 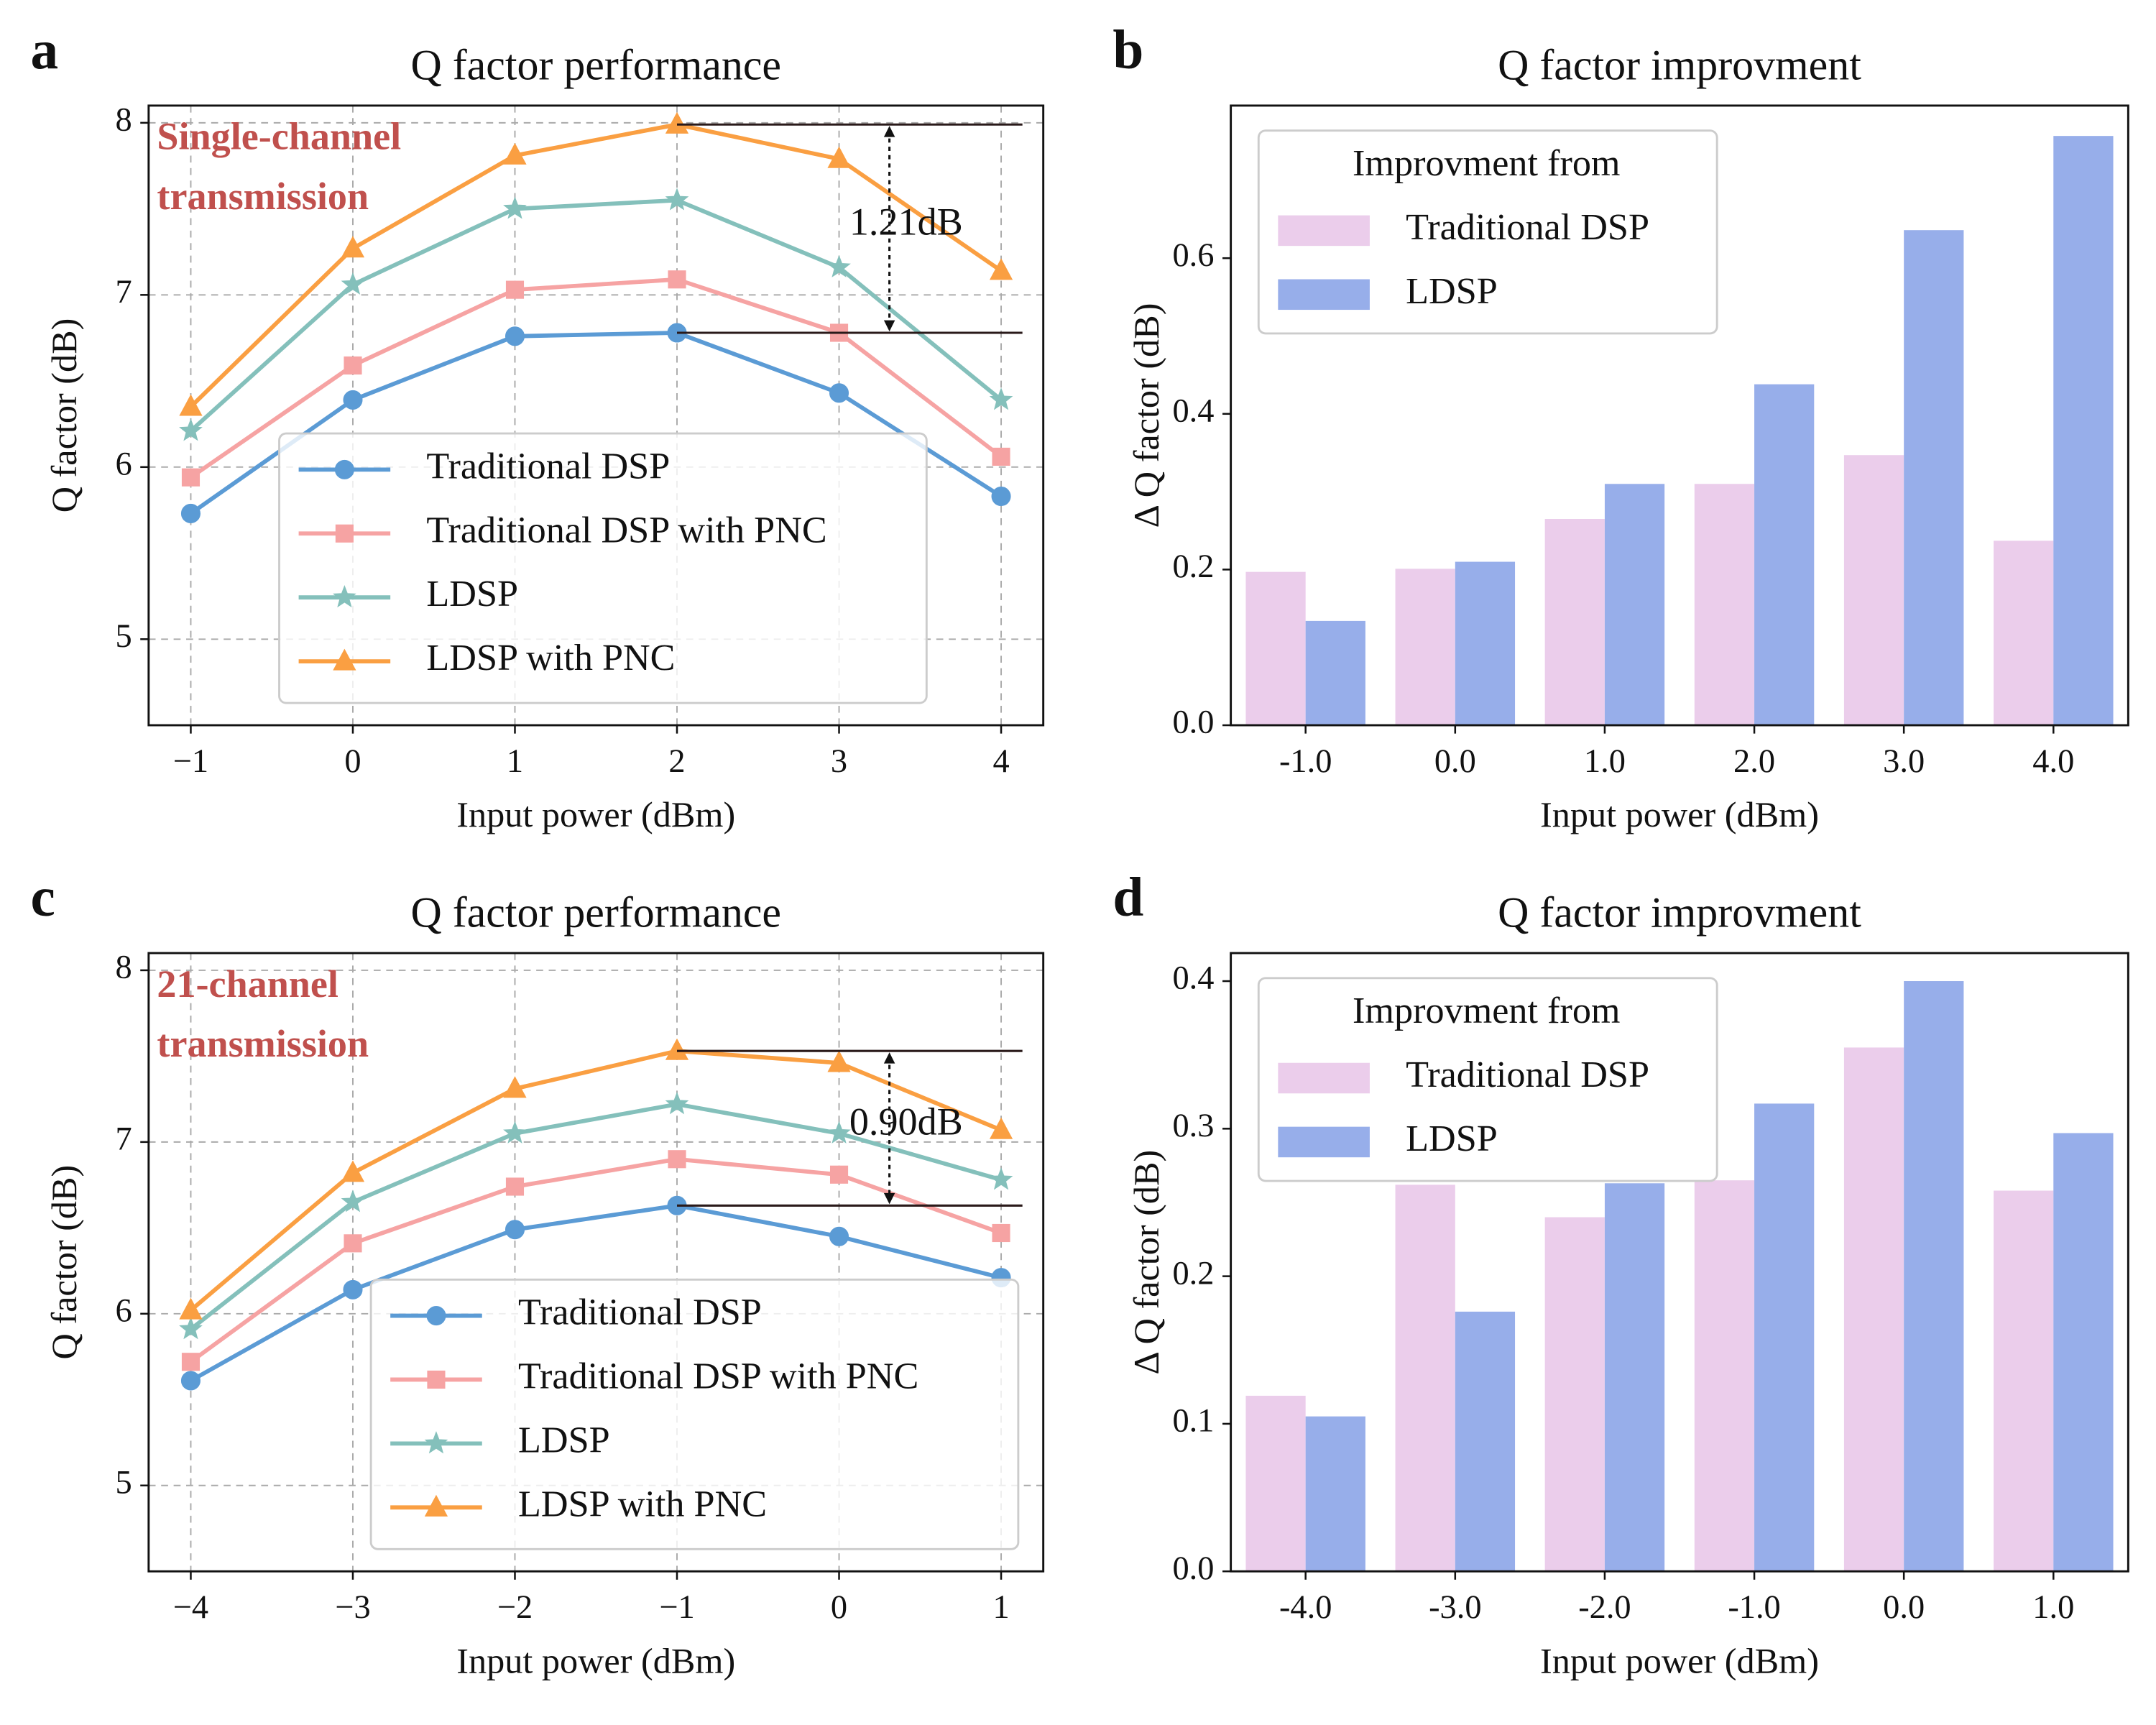 What do you see at coordinates (1146, 1262) in the screenshot?
I see `y-axis-label: Δ Q factor (dB)` at bounding box center [1146, 1262].